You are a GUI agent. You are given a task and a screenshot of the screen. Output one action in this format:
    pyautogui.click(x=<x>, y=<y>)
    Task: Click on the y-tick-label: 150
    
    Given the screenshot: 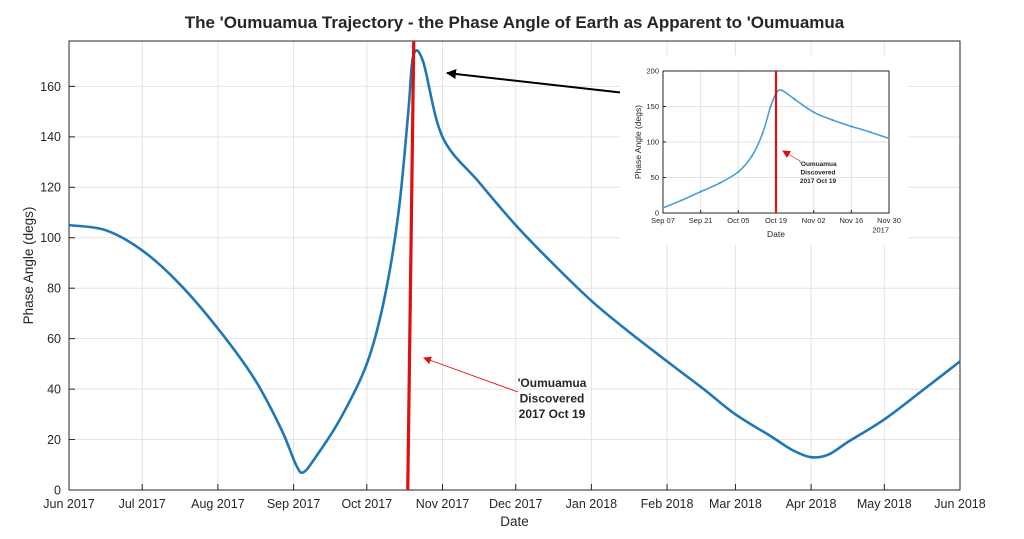 What is the action you would take?
    pyautogui.click(x=652, y=106)
    